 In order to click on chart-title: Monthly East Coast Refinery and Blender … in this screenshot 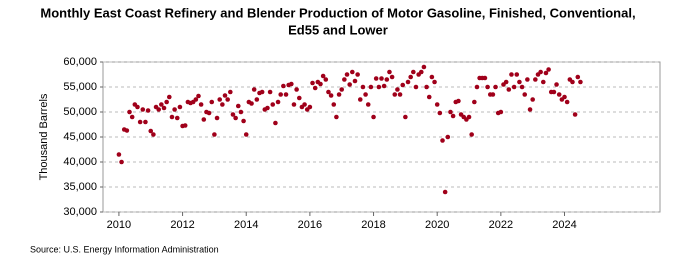, I will do `click(337, 12)`.